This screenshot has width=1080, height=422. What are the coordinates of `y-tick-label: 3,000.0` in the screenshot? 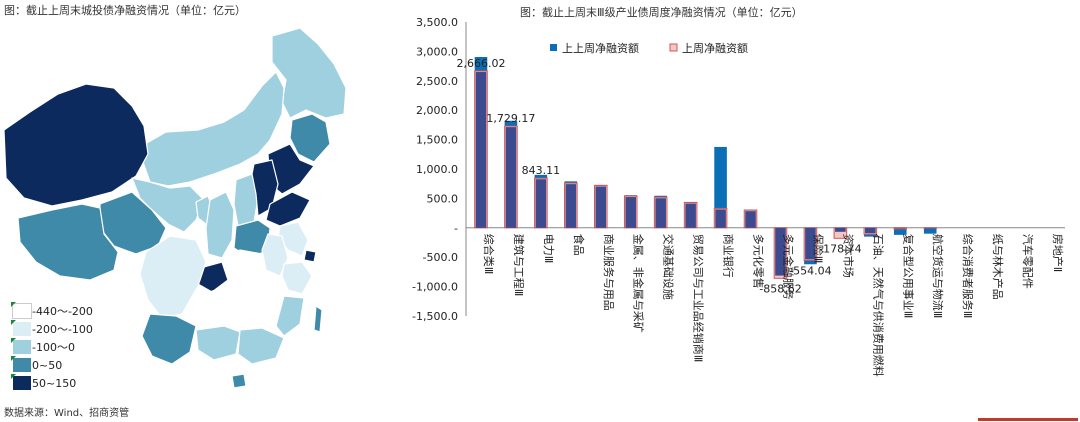 It's located at (437, 51).